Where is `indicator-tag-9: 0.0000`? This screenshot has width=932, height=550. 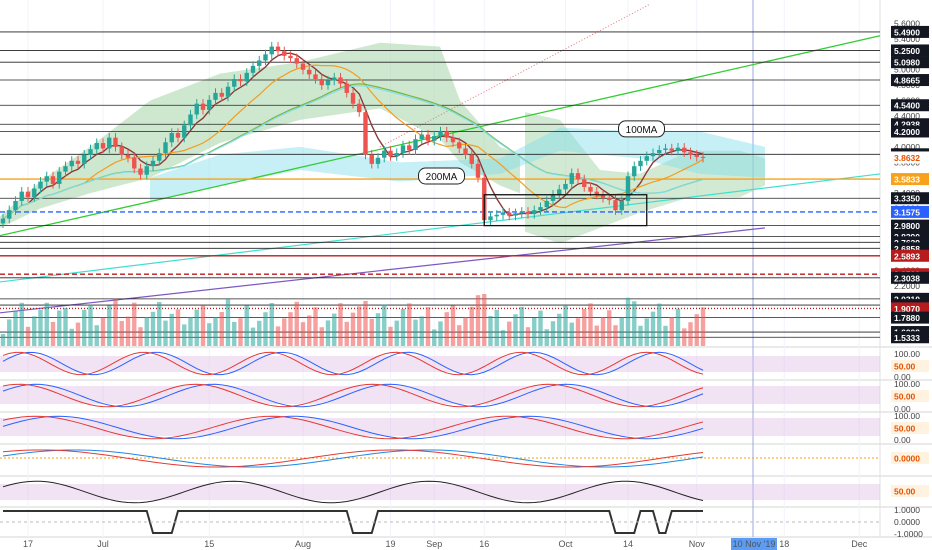 indicator-tag-9: 0.0000 is located at coordinates (907, 459).